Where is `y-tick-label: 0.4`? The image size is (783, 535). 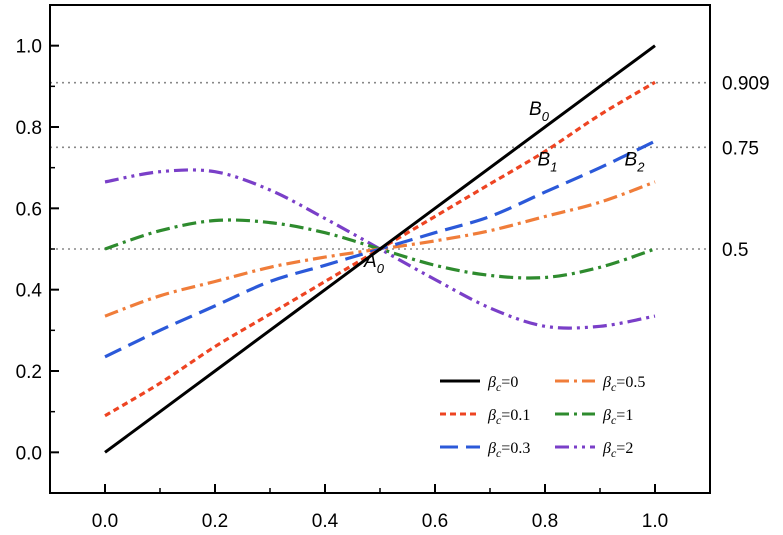
y-tick-label: 0.4 is located at coordinates (29, 291).